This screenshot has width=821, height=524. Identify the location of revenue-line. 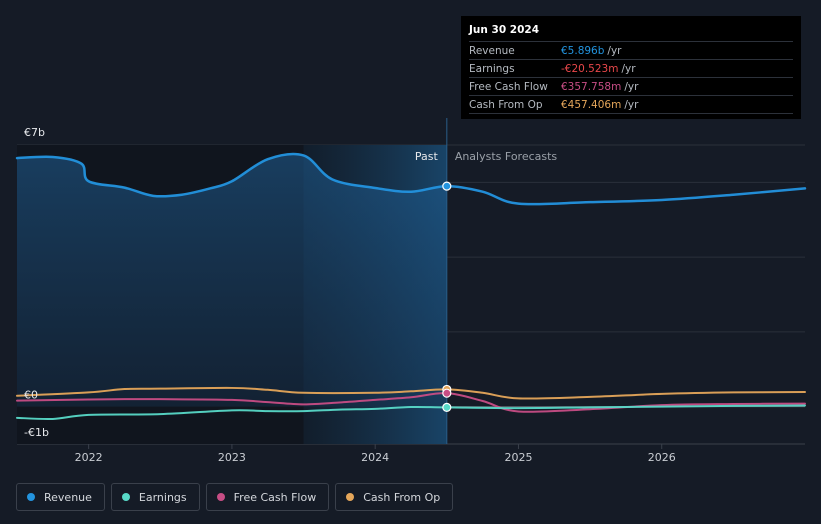
(411, 179).